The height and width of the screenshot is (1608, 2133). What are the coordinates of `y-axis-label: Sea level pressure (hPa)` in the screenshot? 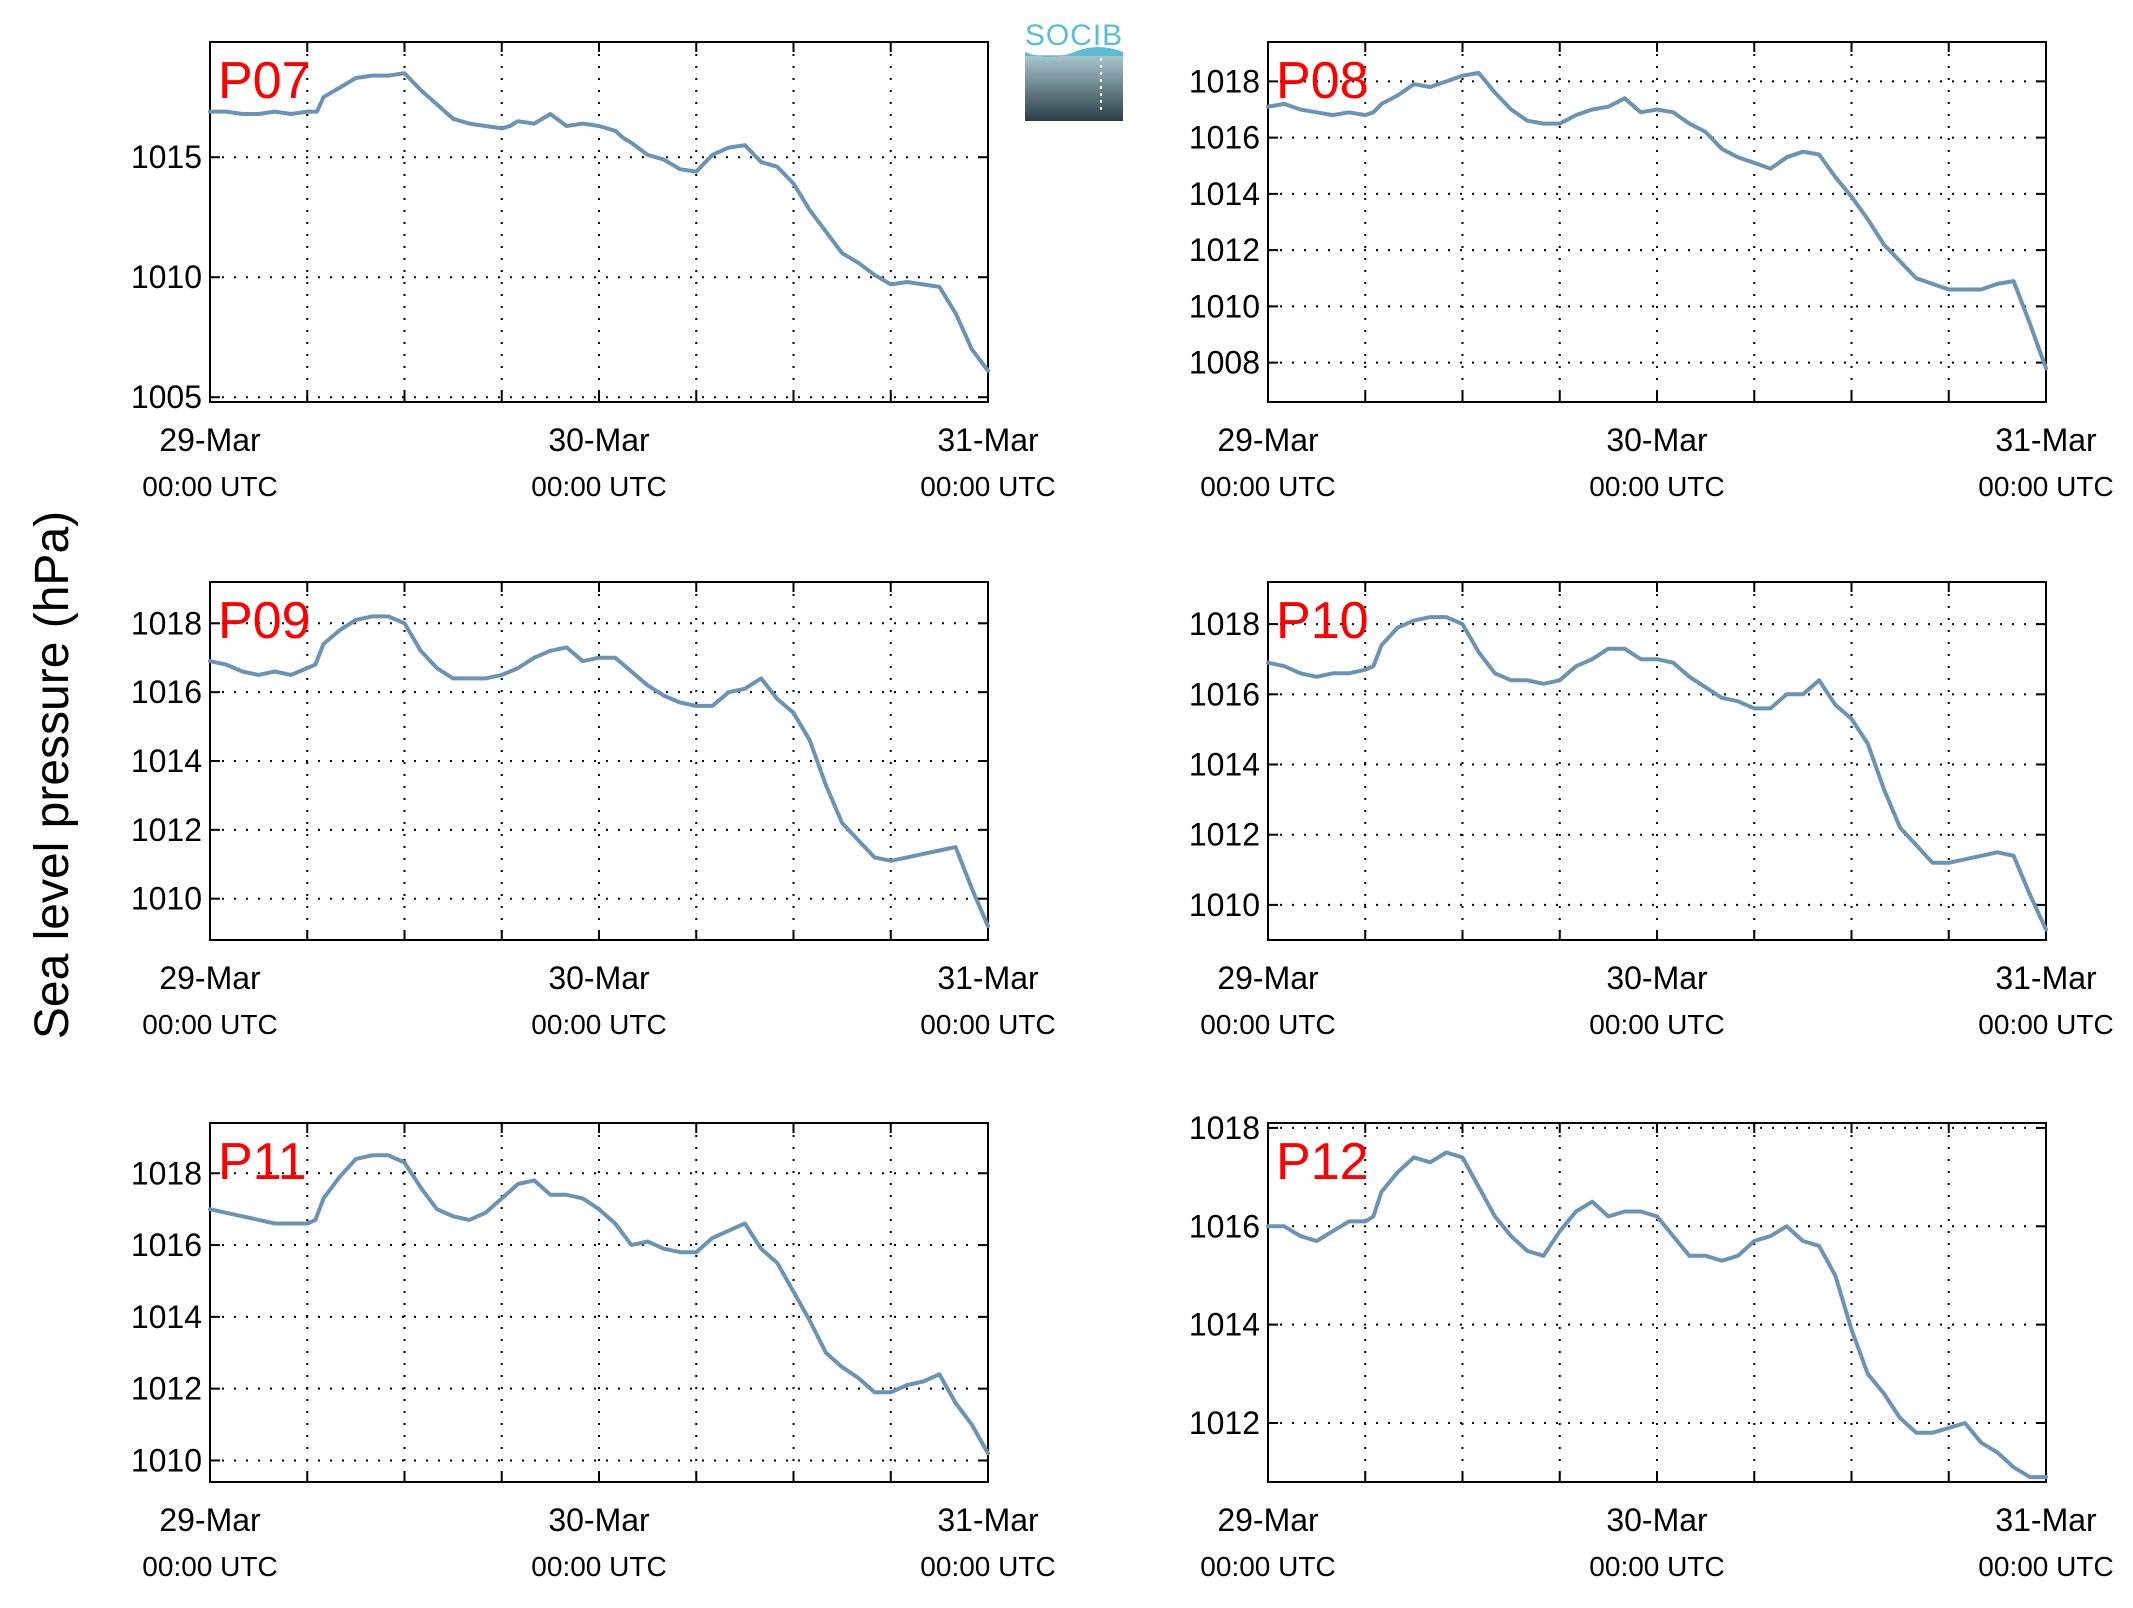 It's located at (52, 775).